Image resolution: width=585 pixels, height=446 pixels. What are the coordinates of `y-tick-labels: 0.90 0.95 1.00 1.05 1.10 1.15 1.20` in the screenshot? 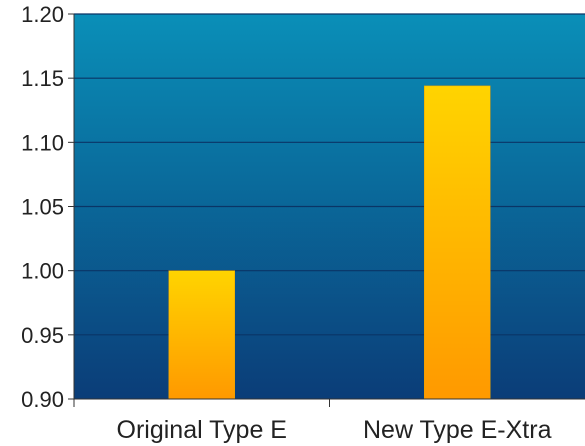 It's located at (42, 207).